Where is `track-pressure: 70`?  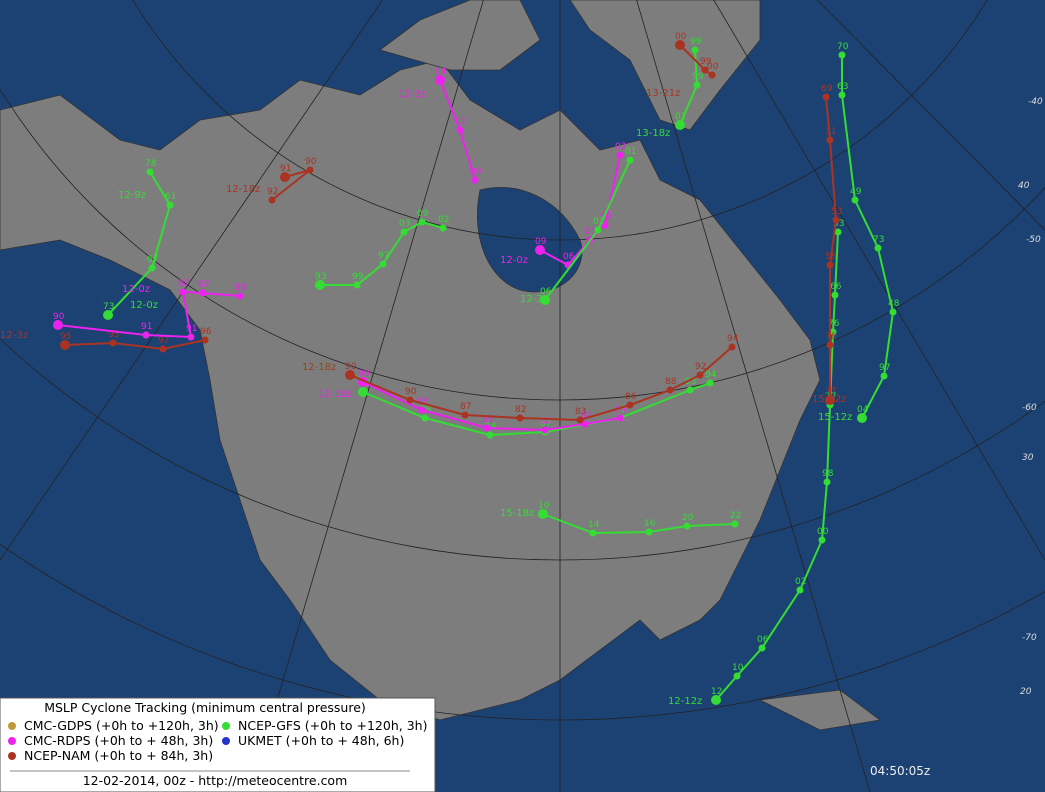 track-pressure: 70 is located at coordinates (843, 47).